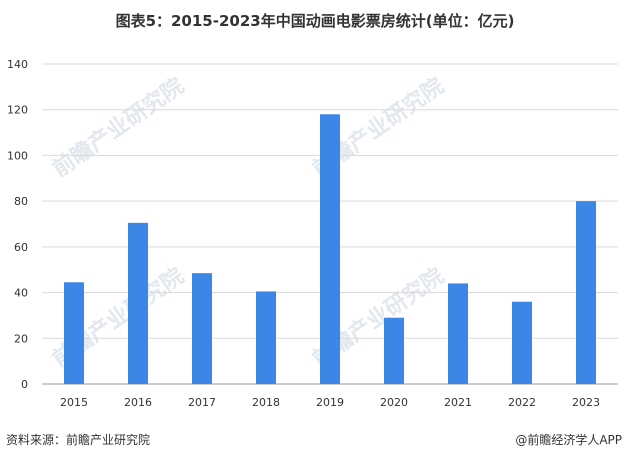  I want to click on bar-2017, so click(202, 328).